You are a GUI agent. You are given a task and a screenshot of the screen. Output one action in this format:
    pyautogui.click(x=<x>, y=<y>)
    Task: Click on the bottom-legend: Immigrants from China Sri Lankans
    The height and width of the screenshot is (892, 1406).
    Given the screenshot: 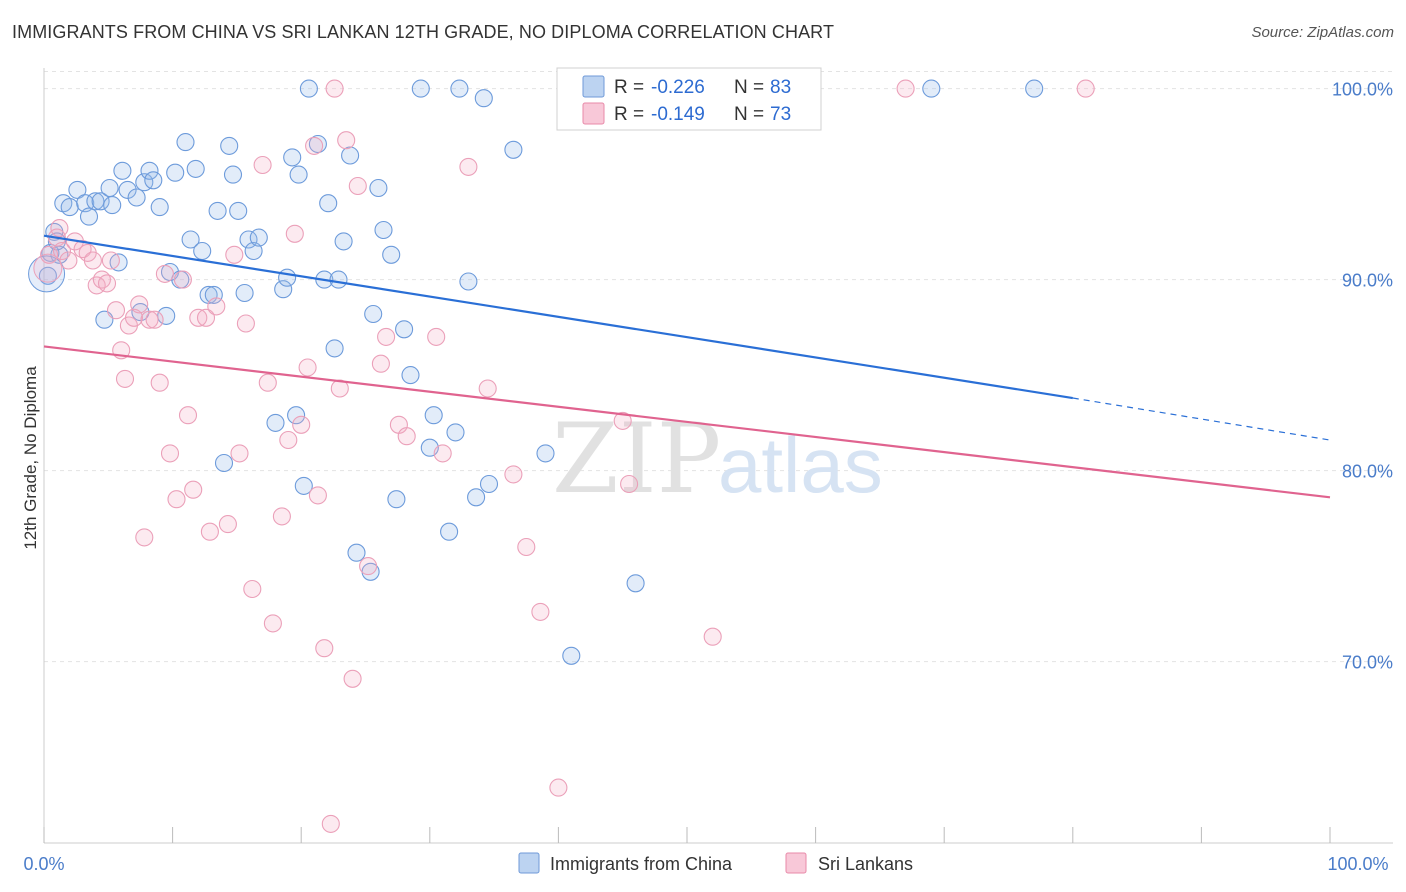 What is the action you would take?
    pyautogui.click(x=715, y=863)
    